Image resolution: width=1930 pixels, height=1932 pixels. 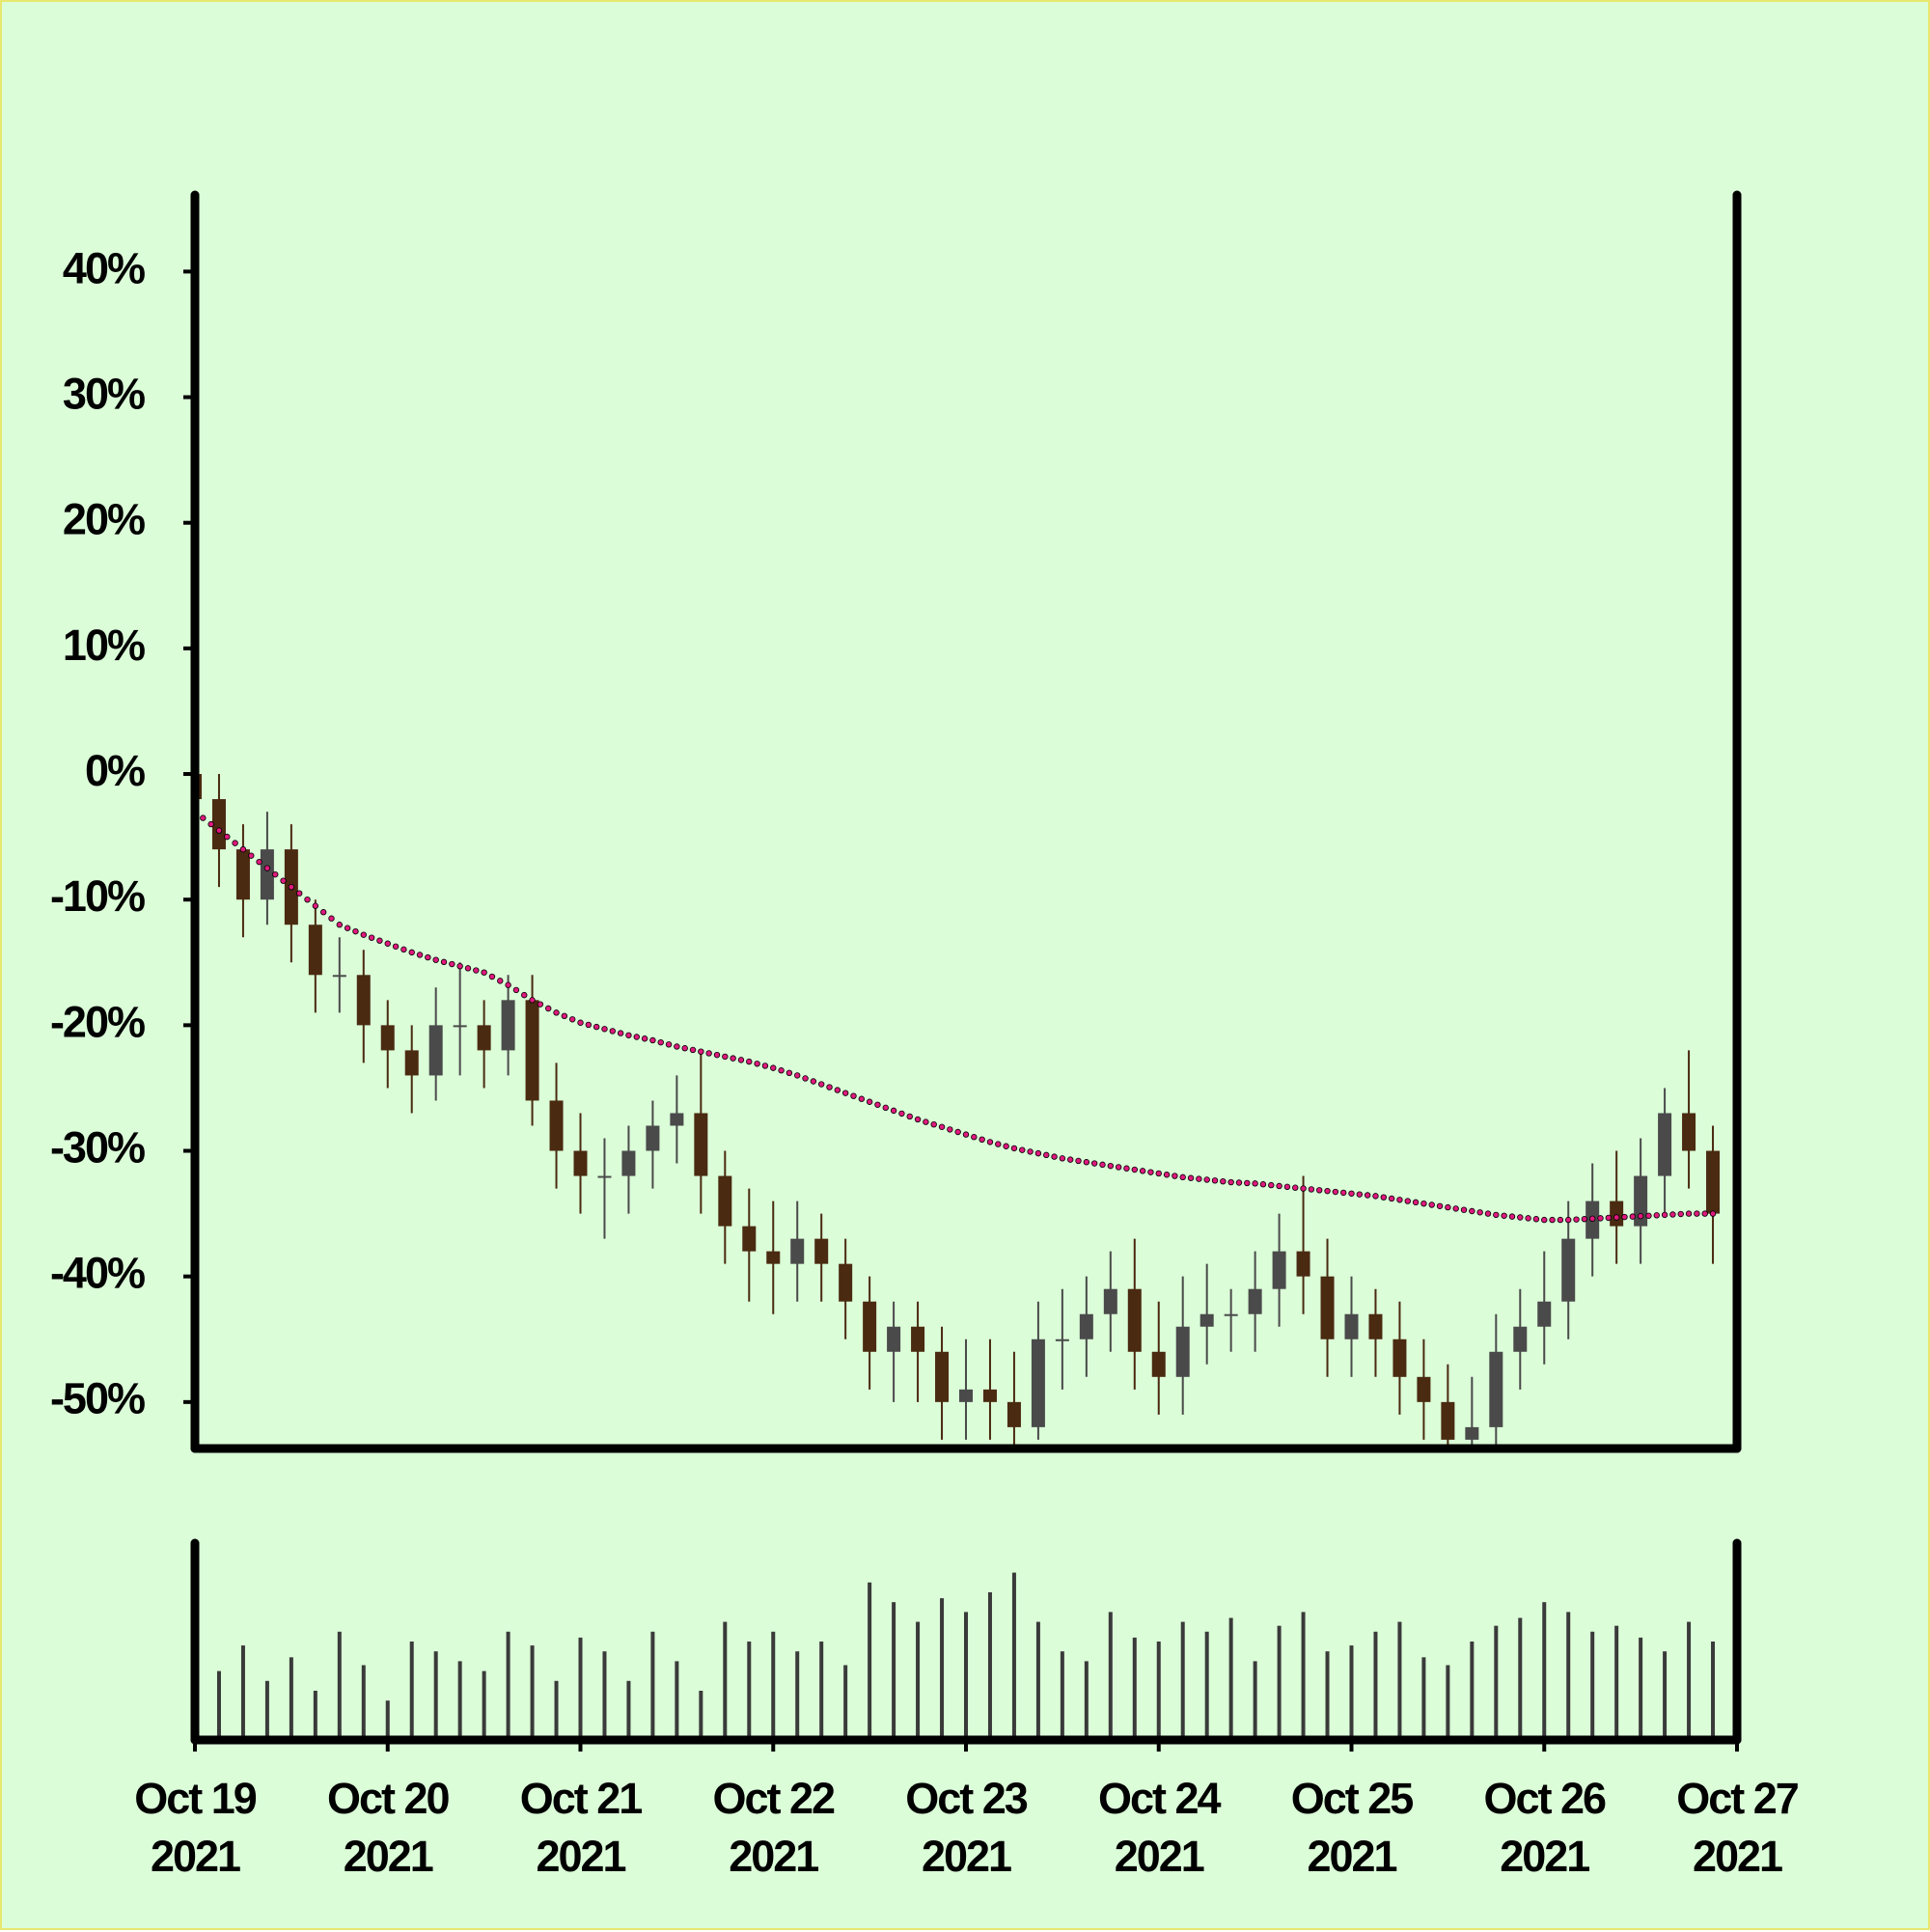 What do you see at coordinates (196, 1827) in the screenshot?
I see `x-tick-label: Oct 19 2021` at bounding box center [196, 1827].